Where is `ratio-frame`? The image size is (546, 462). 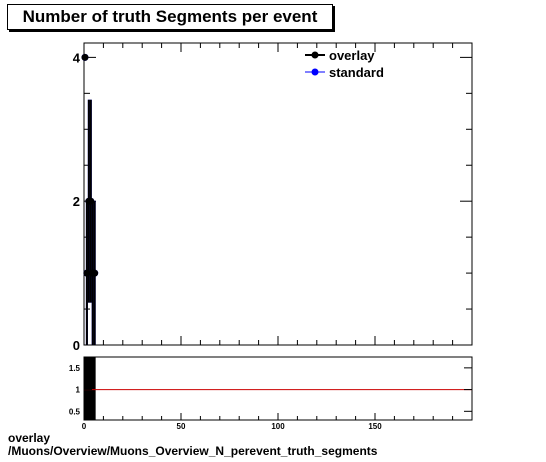
ratio-frame is located at coordinates (278, 388).